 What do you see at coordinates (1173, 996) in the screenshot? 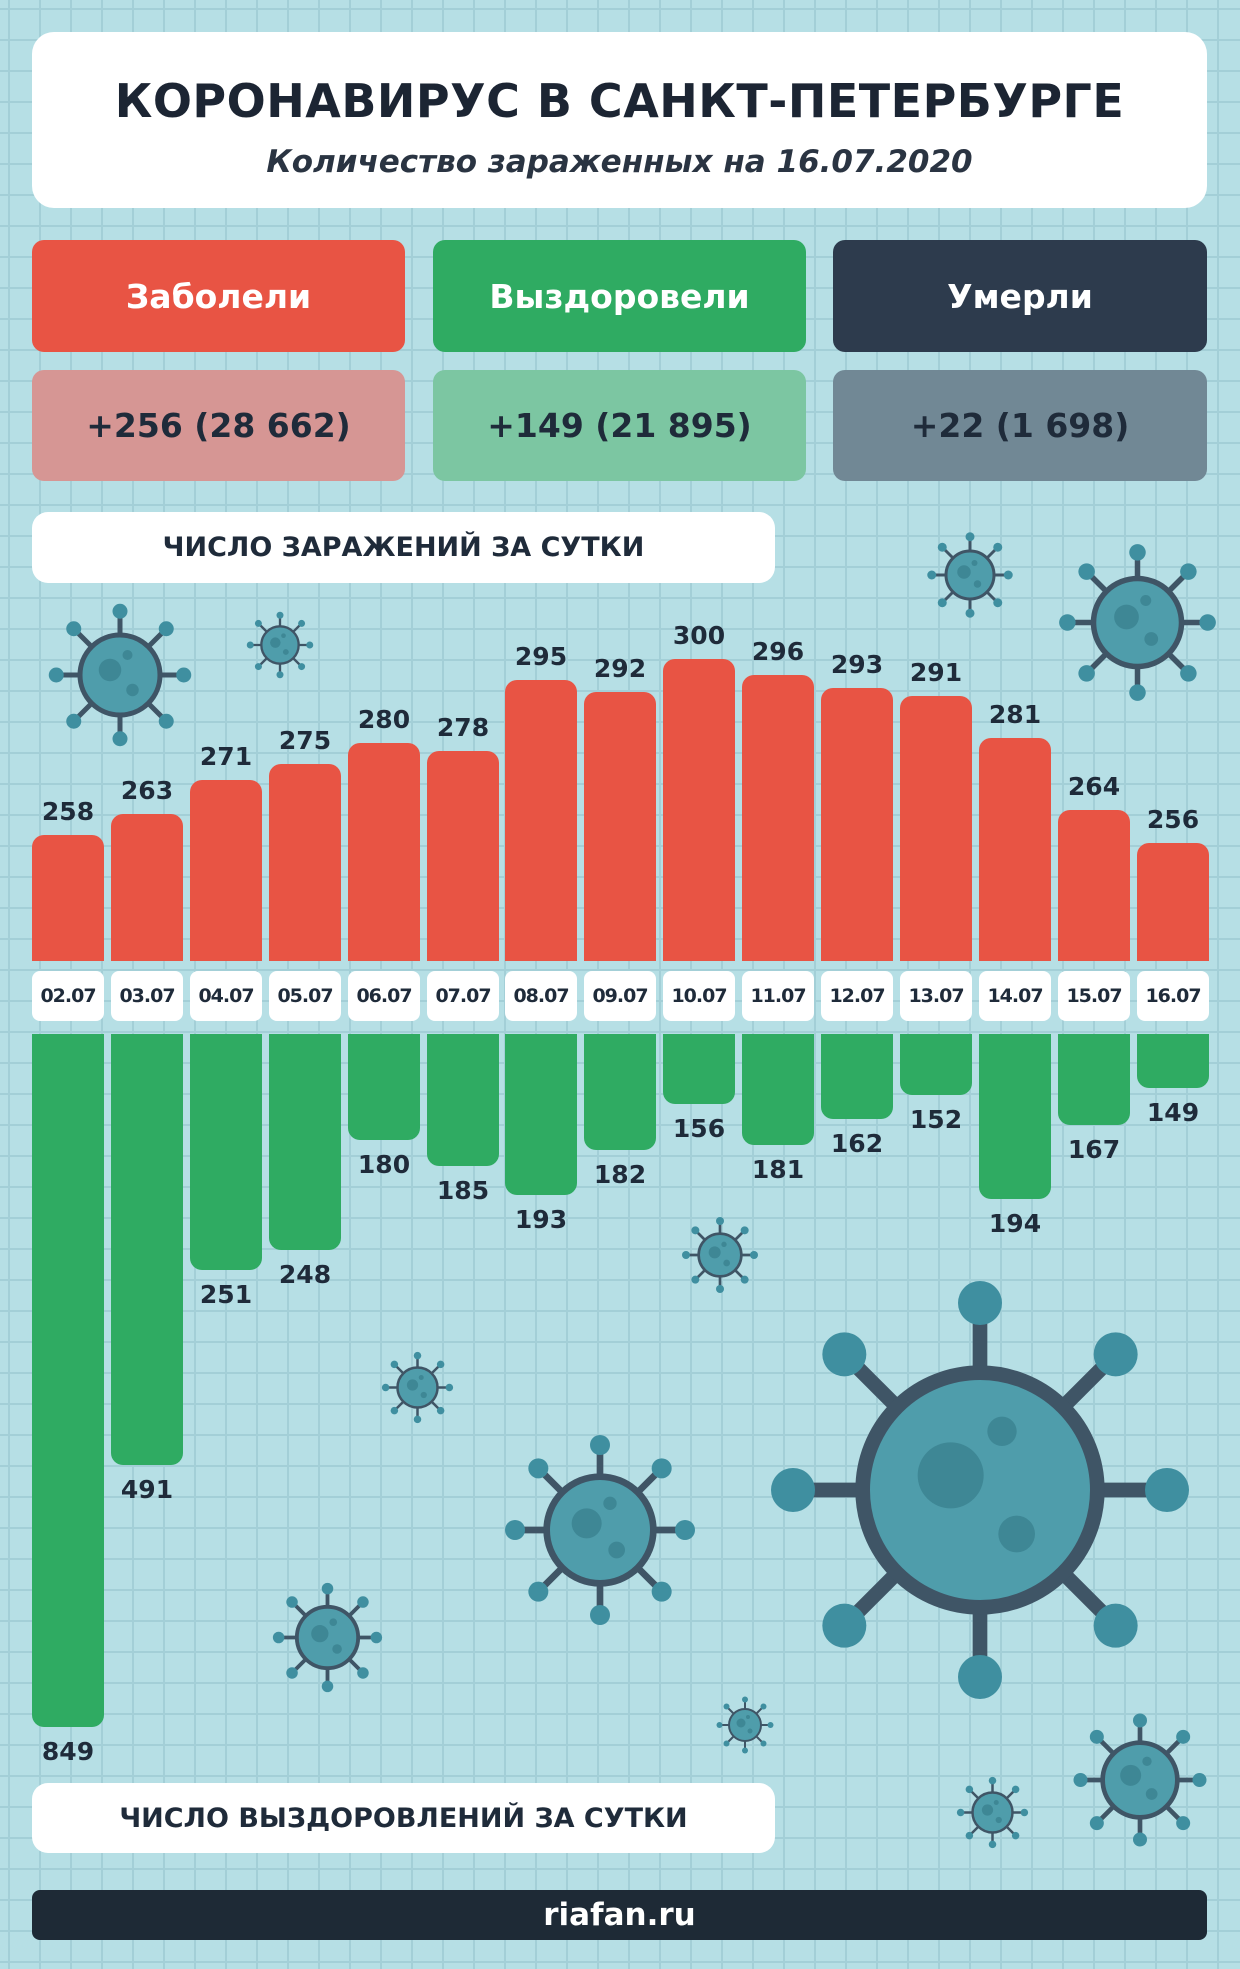
I see `date-label: 16.07` at bounding box center [1173, 996].